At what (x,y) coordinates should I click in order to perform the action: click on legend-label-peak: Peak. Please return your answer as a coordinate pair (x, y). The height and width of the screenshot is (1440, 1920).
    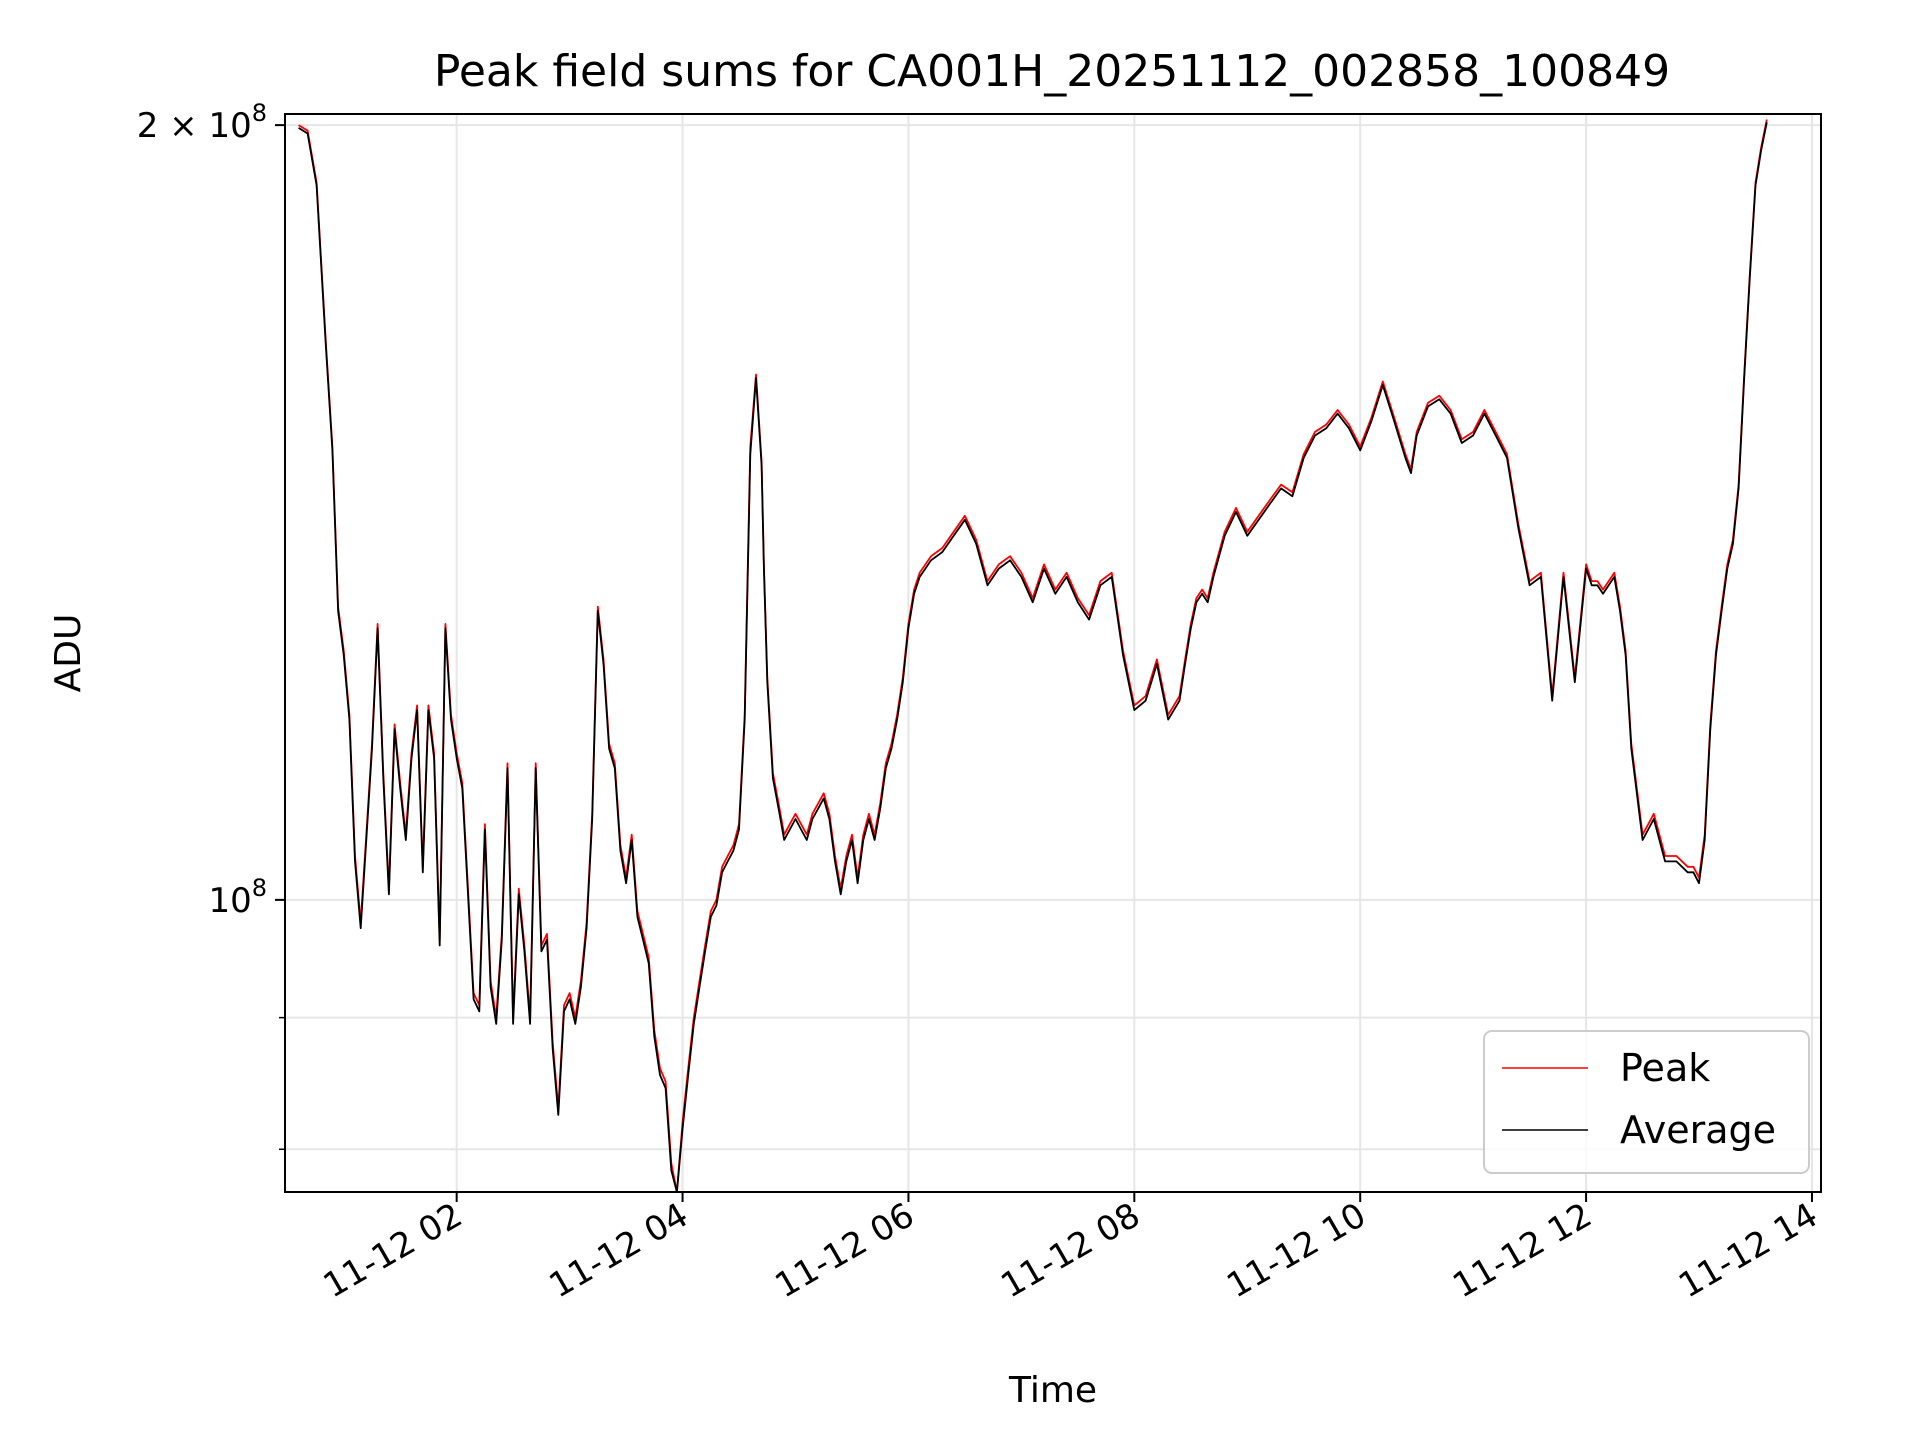
    Looking at the image, I should click on (1665, 1068).